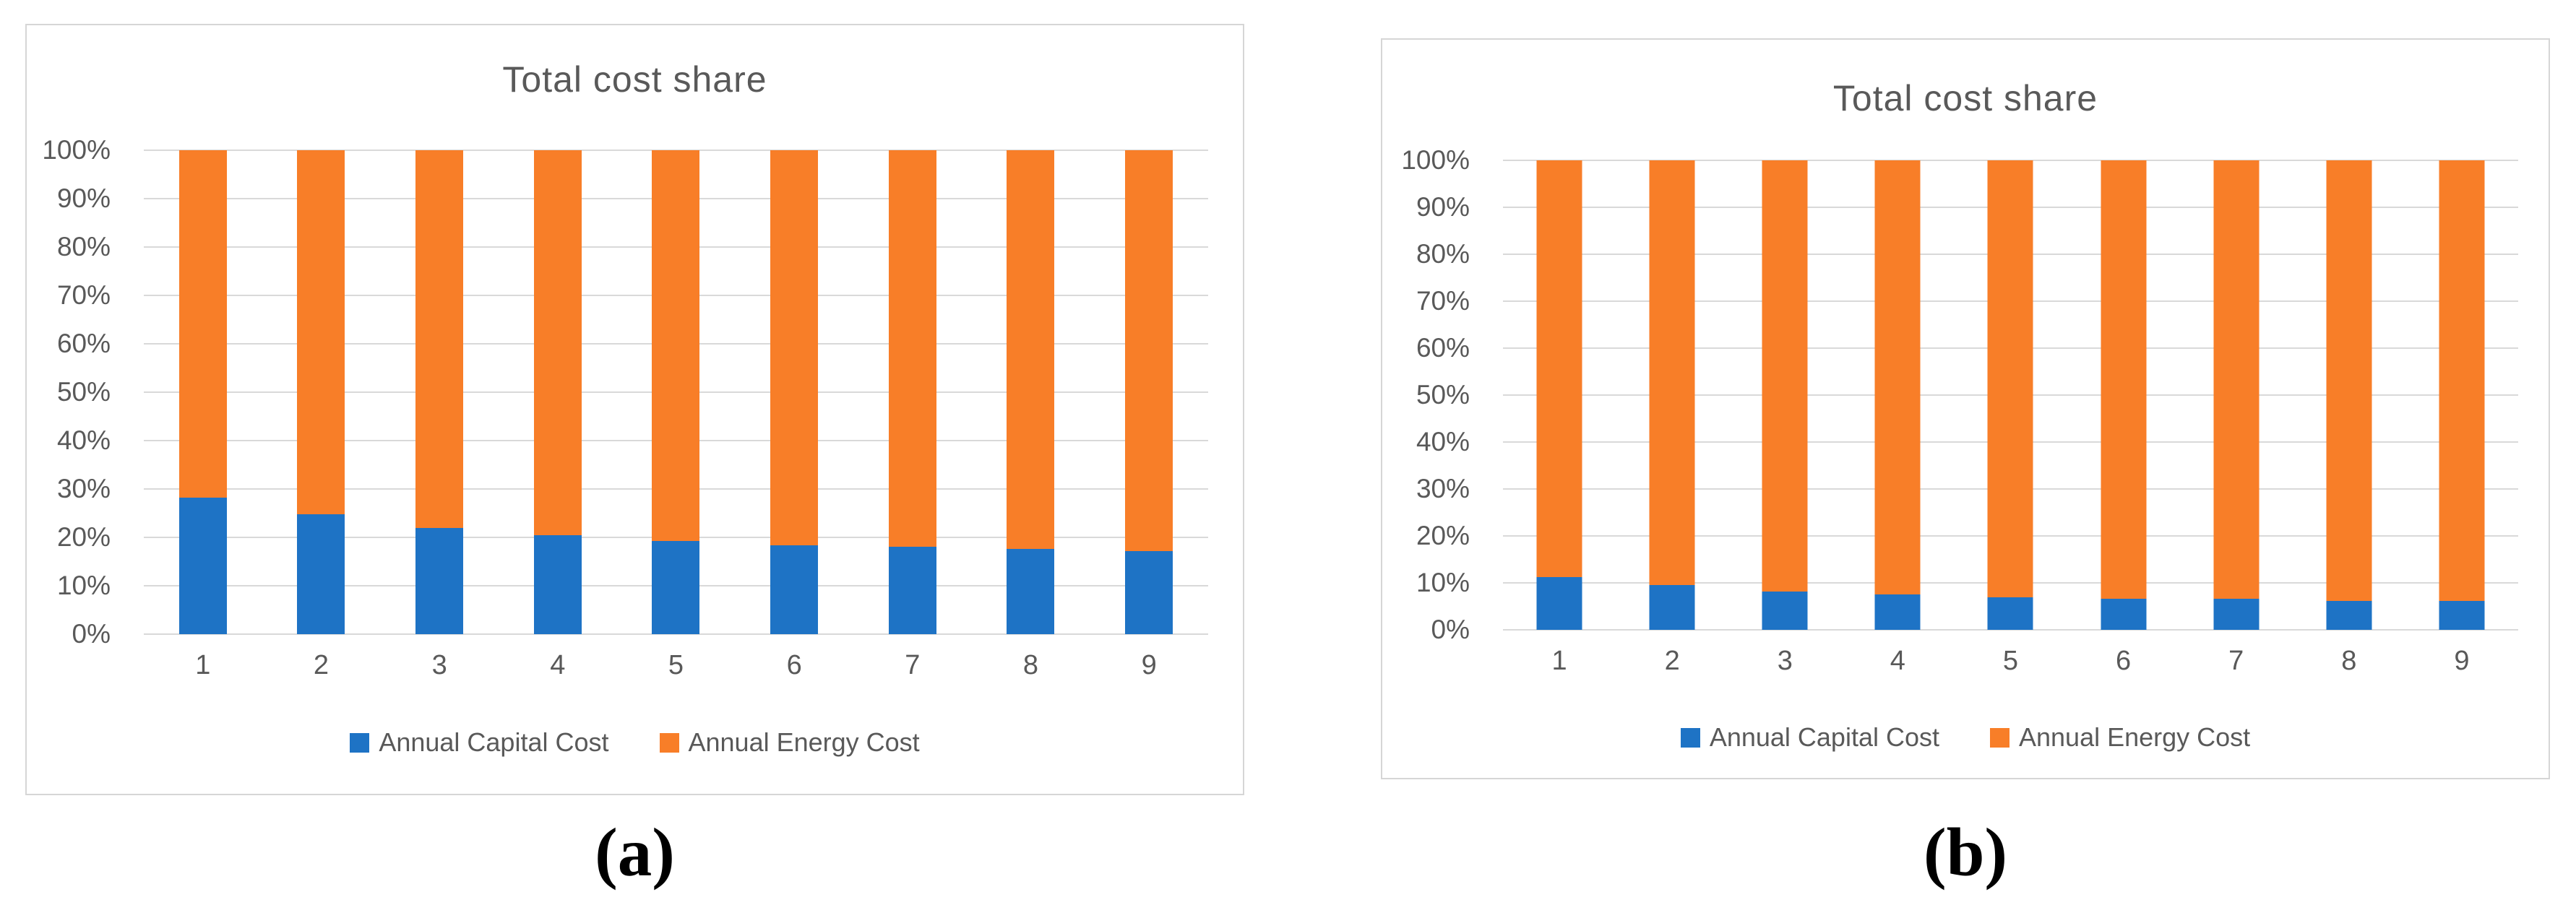 The image size is (2576, 905). I want to click on subfigure-caption-b: (b), so click(1965, 852).